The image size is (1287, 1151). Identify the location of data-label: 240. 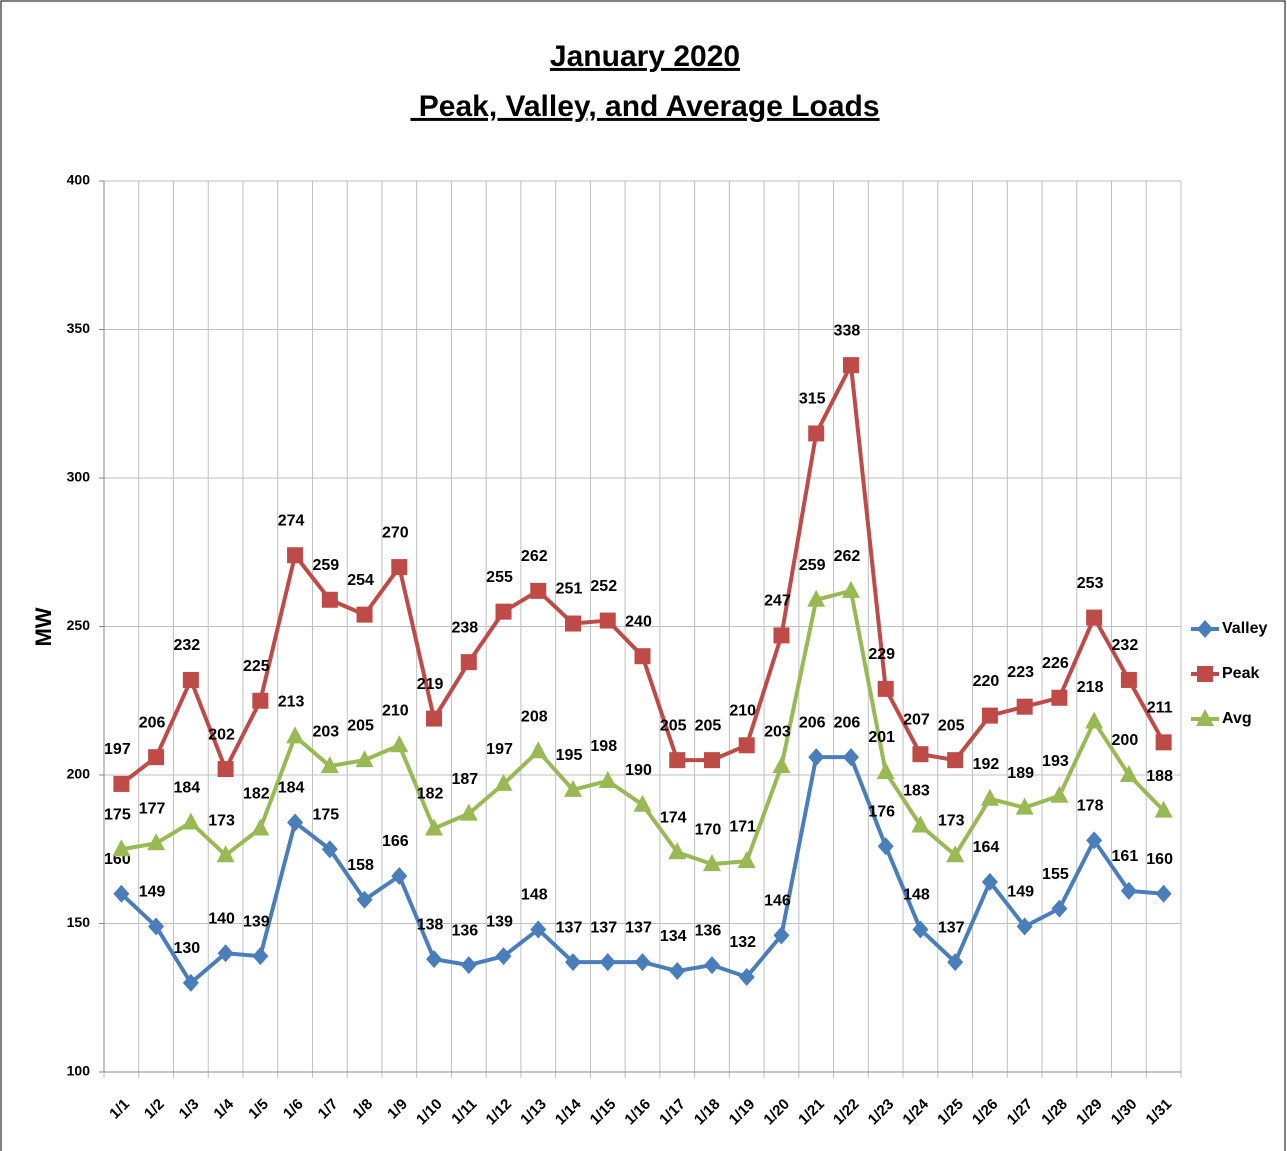
(638, 621).